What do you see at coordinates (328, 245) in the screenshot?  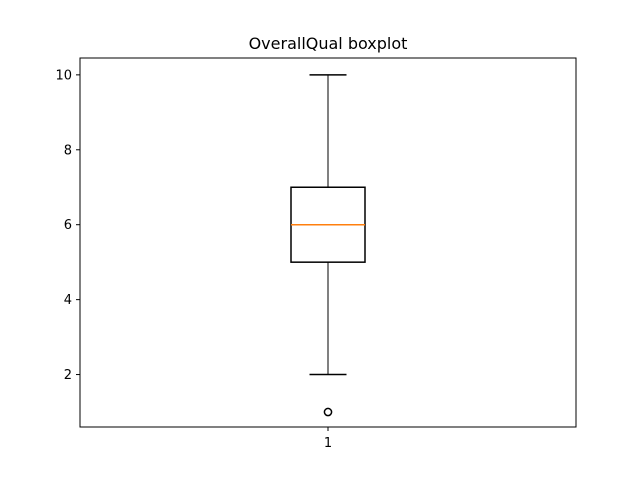 I see `boxplot-marks` at bounding box center [328, 245].